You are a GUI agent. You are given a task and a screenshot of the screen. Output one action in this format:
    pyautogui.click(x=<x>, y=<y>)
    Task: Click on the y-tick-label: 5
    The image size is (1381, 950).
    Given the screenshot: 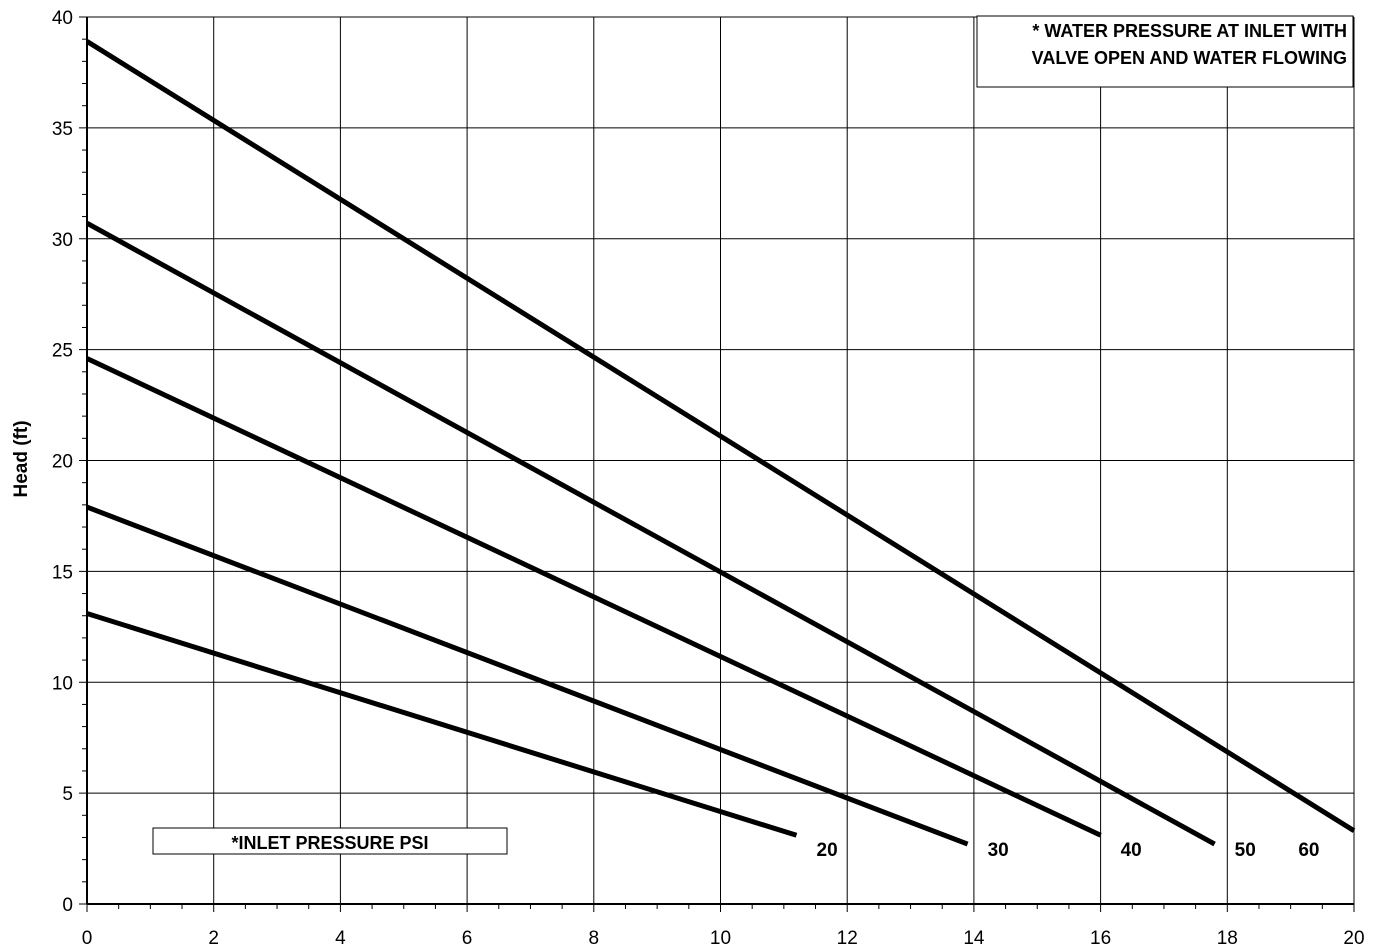 What is the action you would take?
    pyautogui.click(x=67, y=794)
    